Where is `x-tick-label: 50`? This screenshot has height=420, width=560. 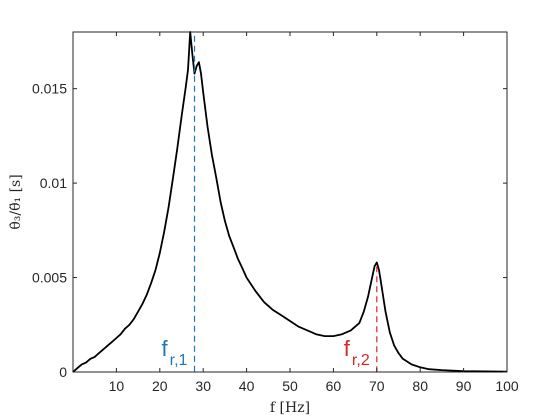 x-tick-label: 50 is located at coordinates (290, 386).